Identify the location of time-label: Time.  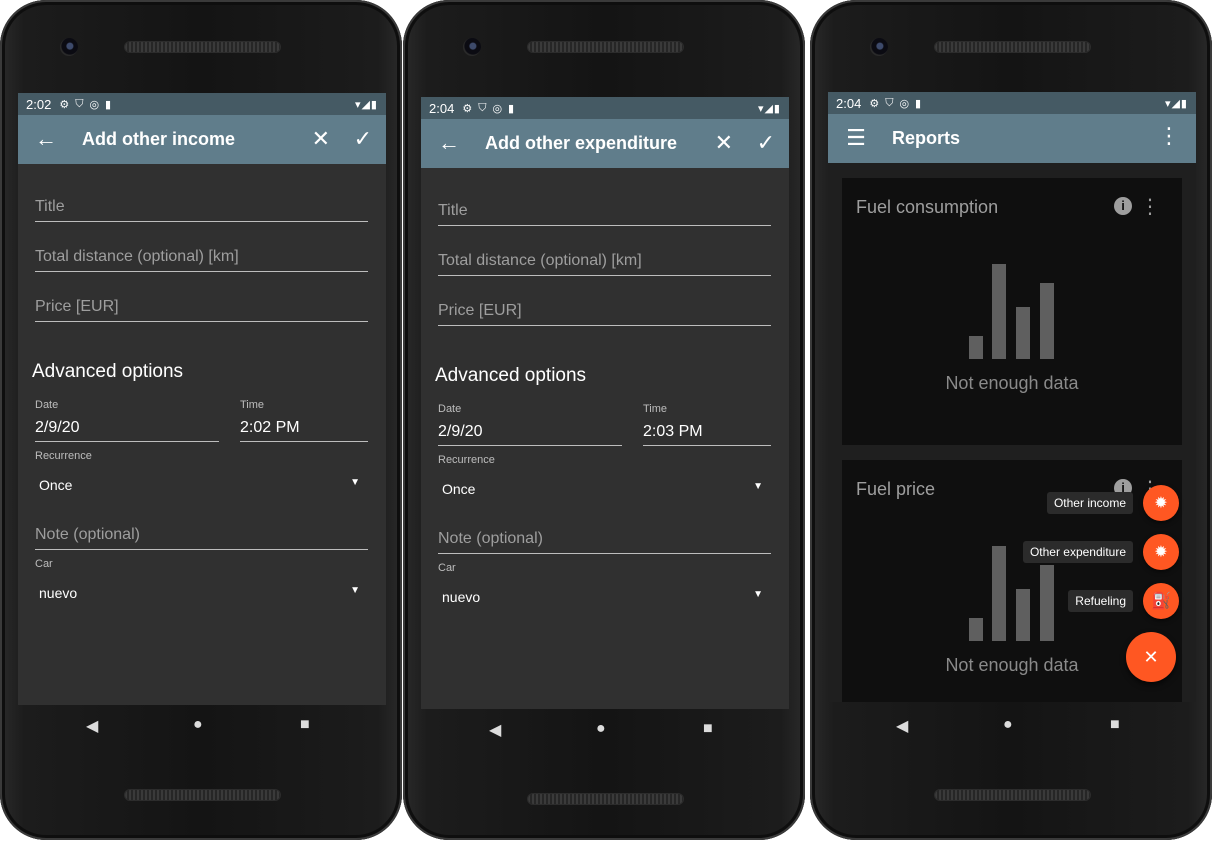
(252, 405).